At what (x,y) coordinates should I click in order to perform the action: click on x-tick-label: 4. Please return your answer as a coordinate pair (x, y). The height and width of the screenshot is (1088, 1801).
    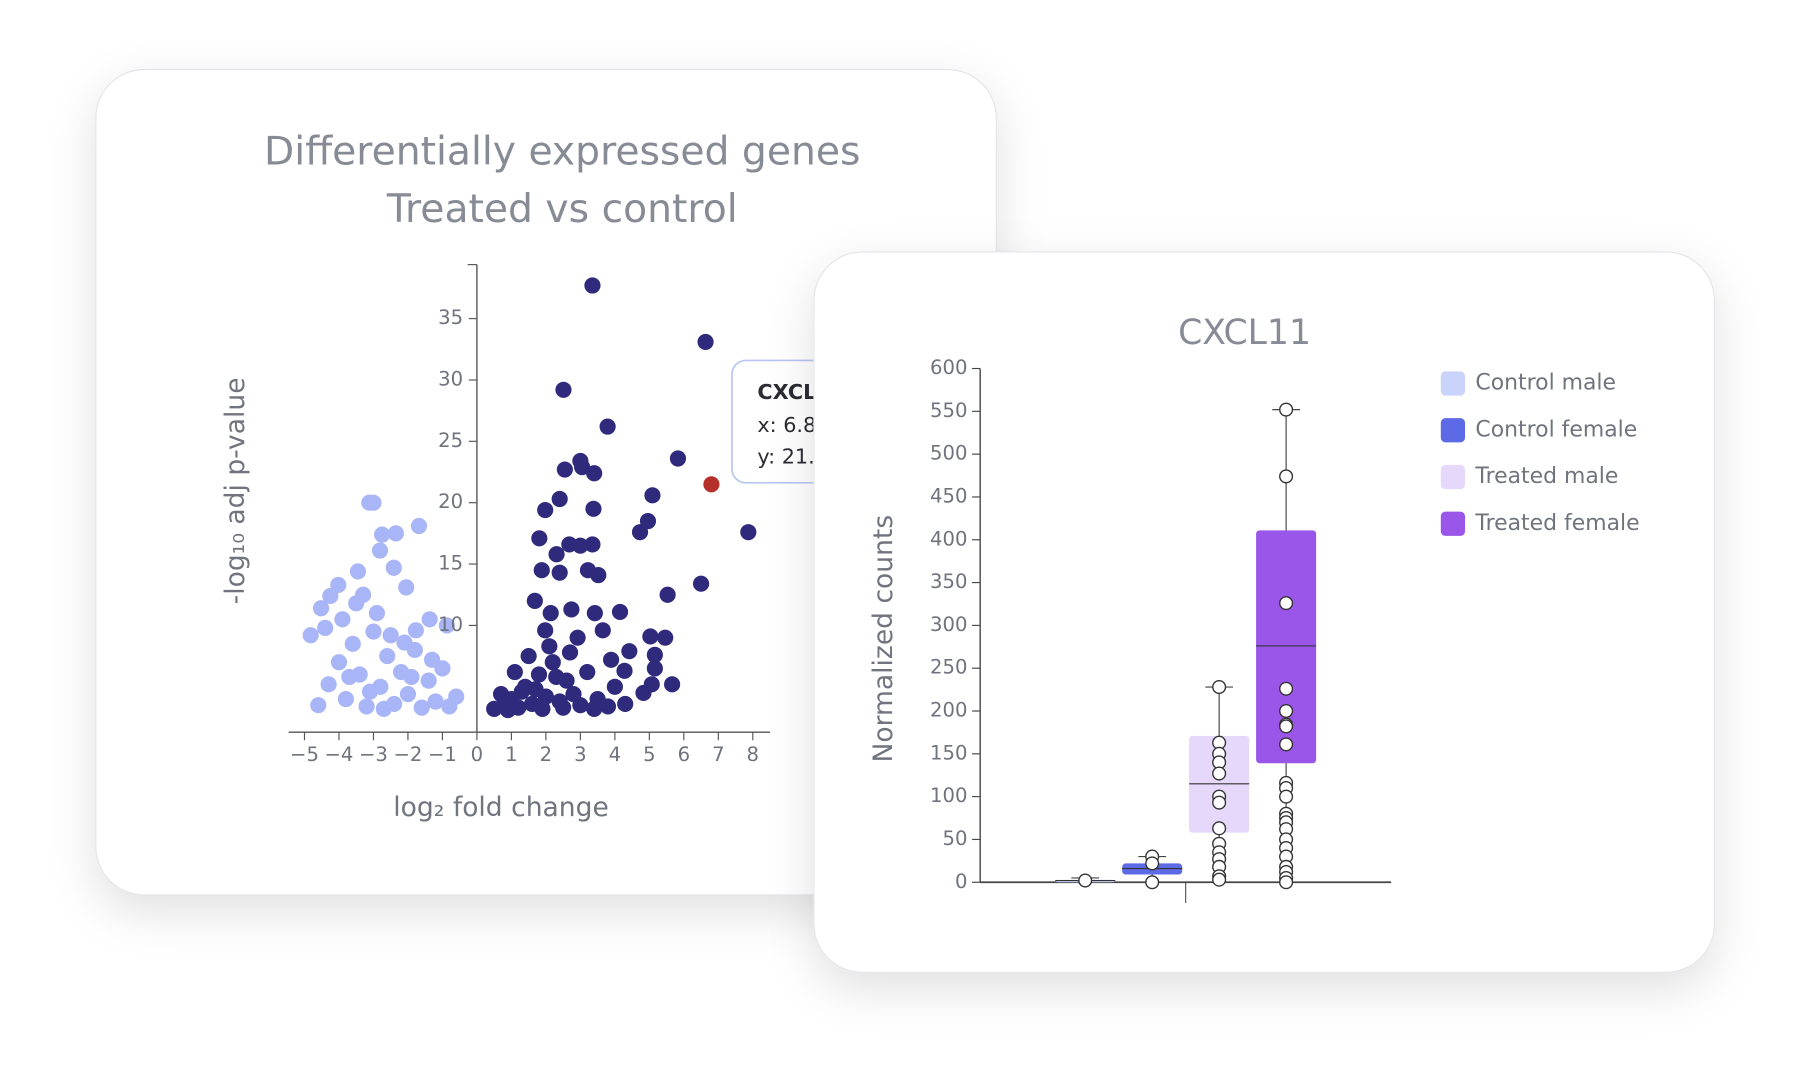
    Looking at the image, I should click on (615, 754).